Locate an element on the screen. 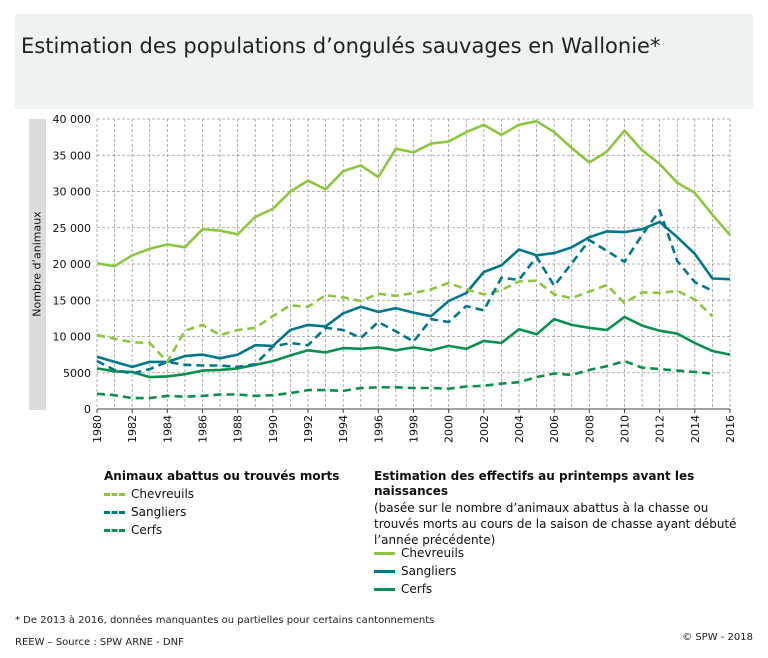 This screenshot has height=658, width=768. legend-heading-abattus: Animaux abattus ou trouvés morts is located at coordinates (222, 476).